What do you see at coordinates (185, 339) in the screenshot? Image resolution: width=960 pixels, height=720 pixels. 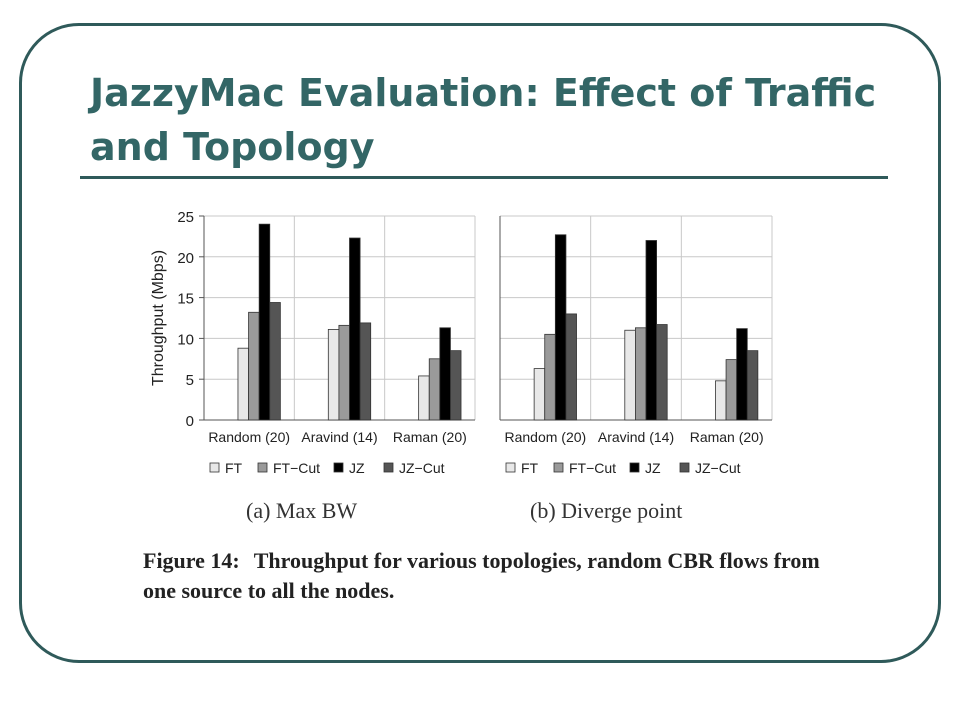 I see `y-tick-label: 10` at bounding box center [185, 339].